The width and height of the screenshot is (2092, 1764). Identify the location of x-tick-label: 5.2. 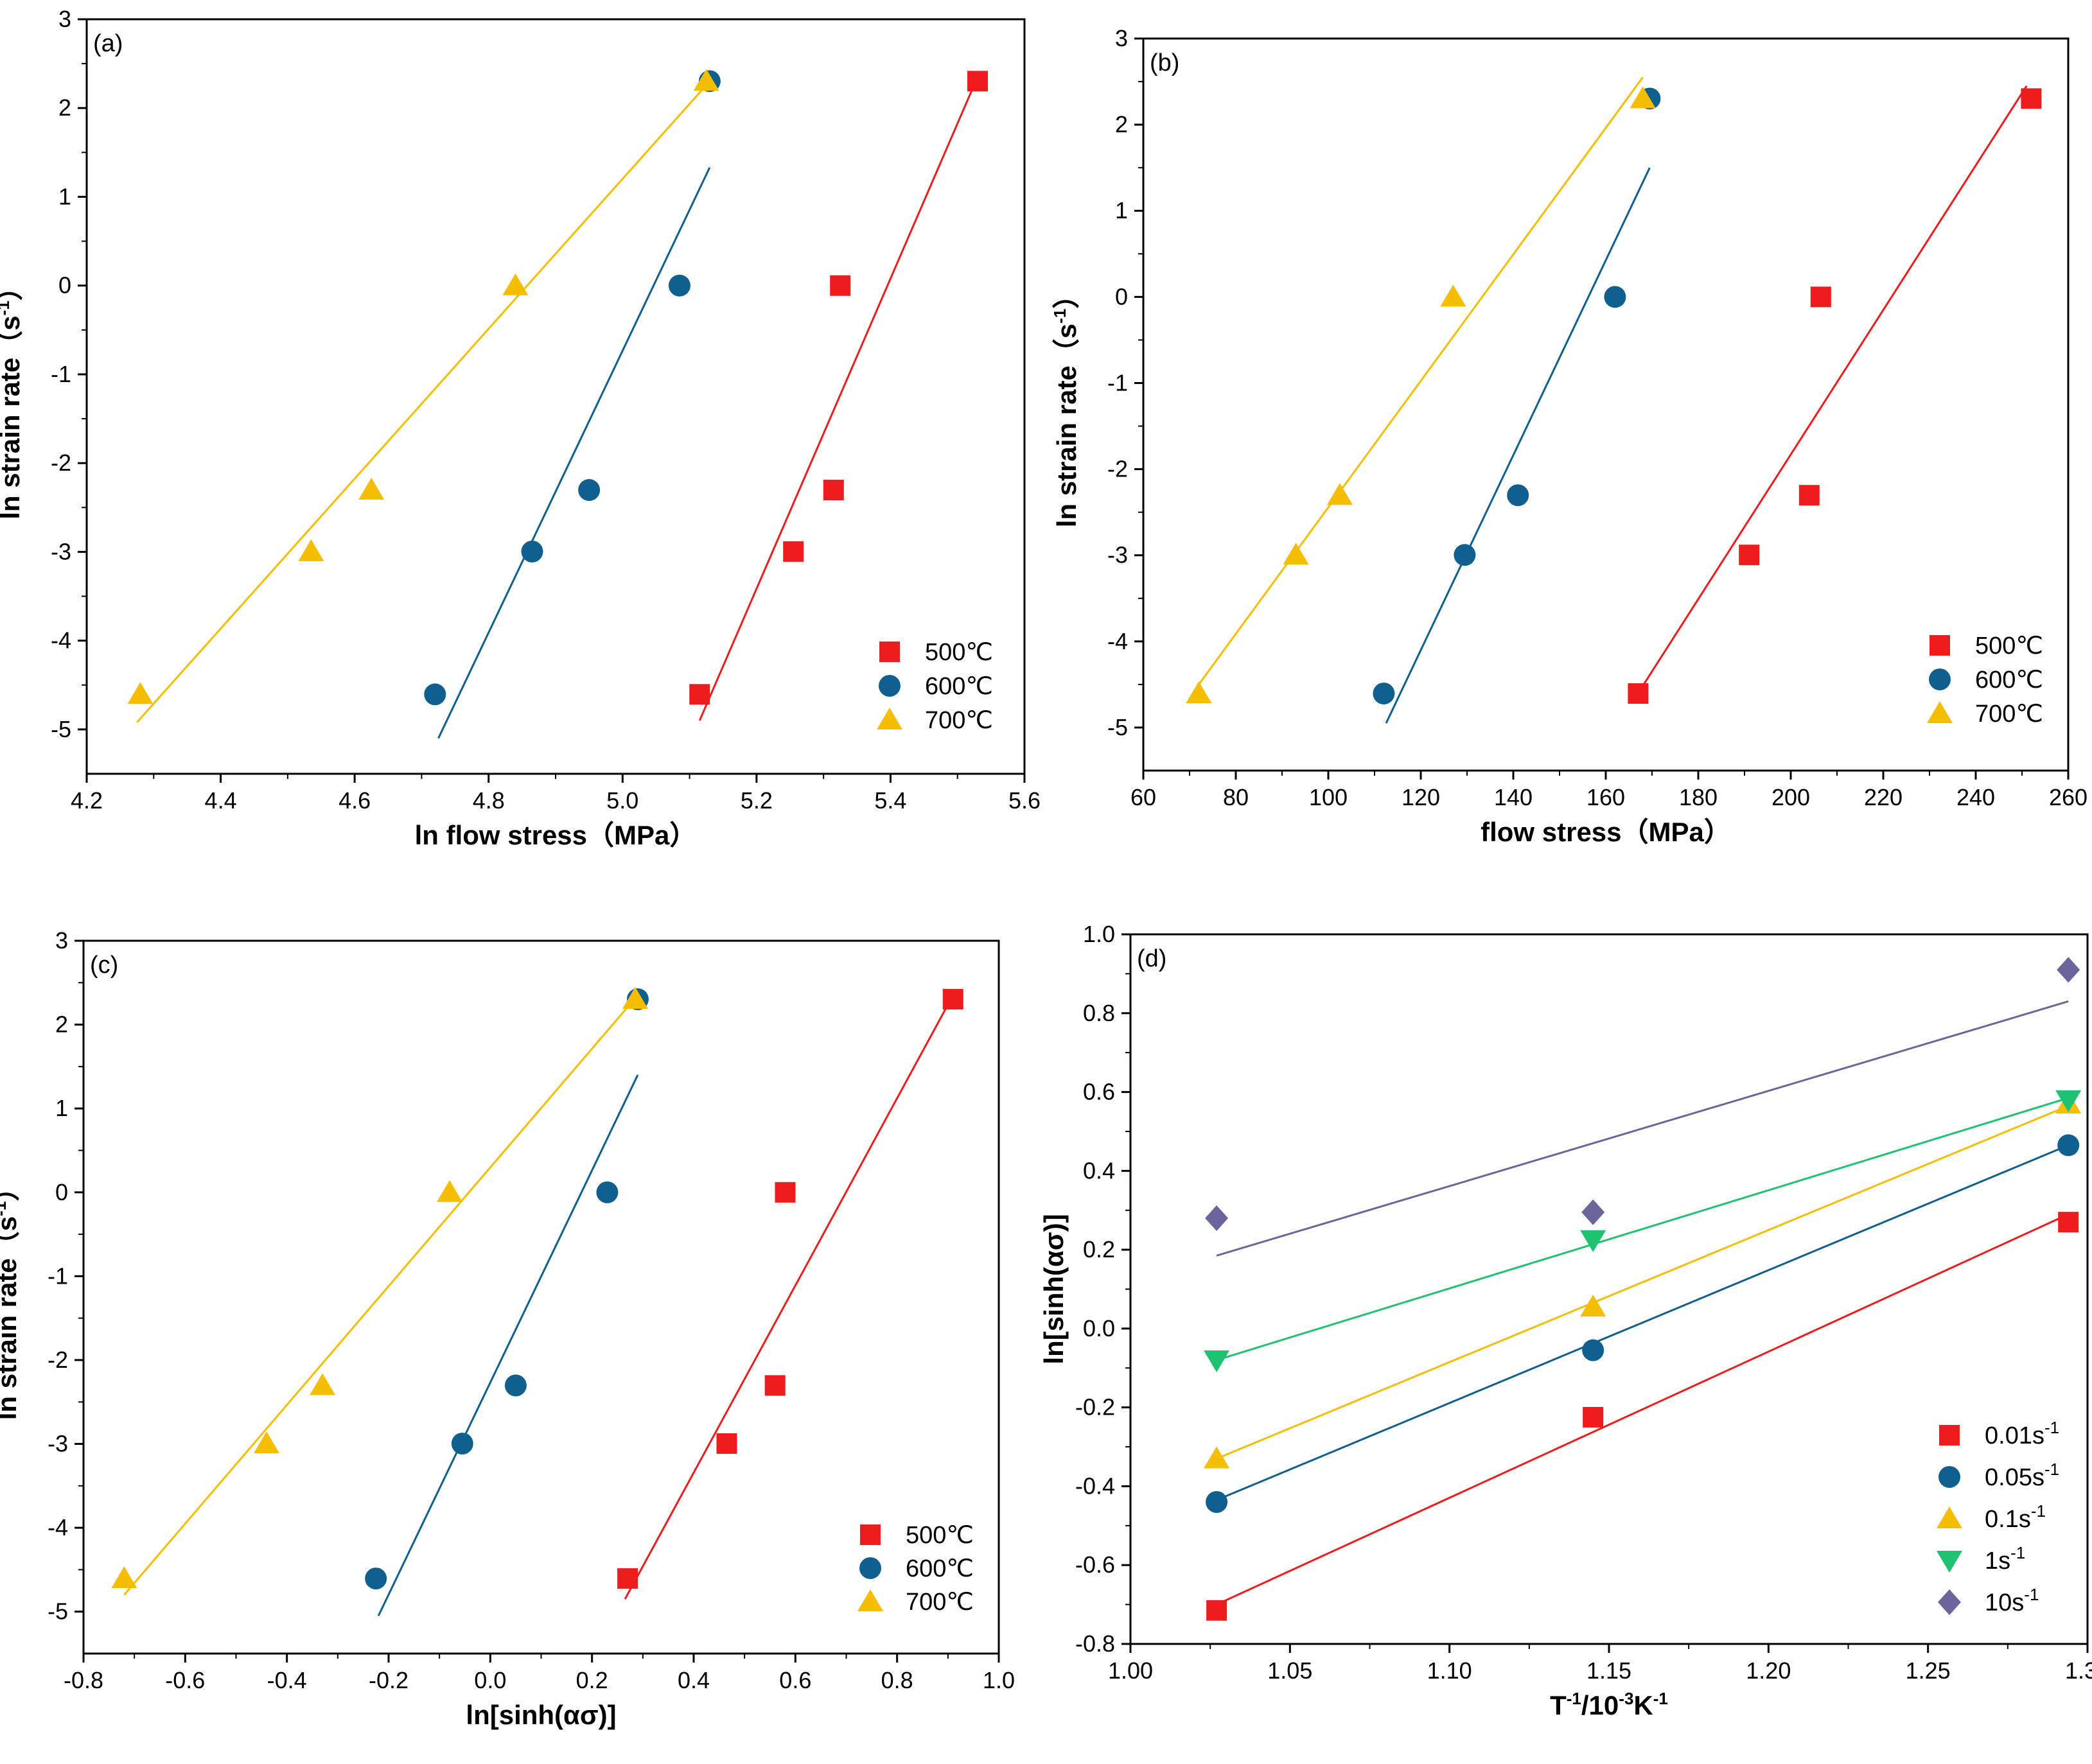
(757, 800).